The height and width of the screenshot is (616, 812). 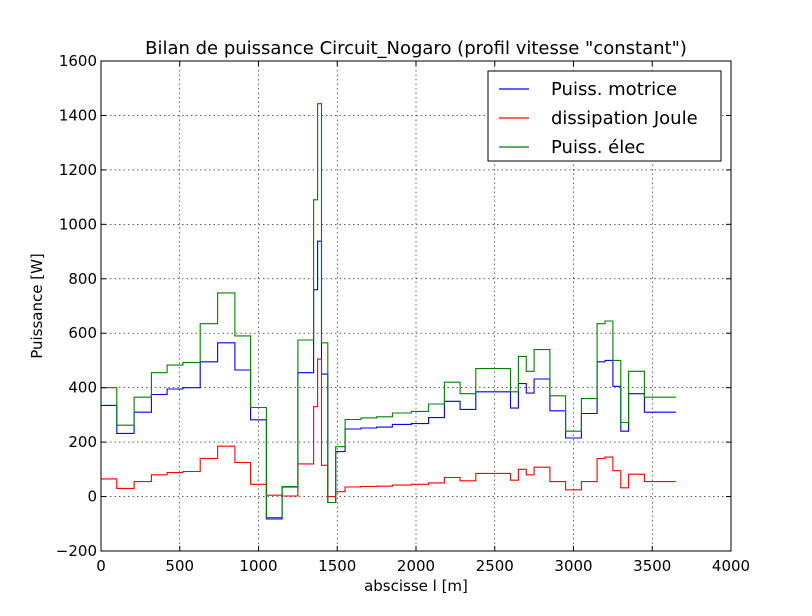 I want to click on y-axis-label: Puissance [W], so click(x=37, y=306).